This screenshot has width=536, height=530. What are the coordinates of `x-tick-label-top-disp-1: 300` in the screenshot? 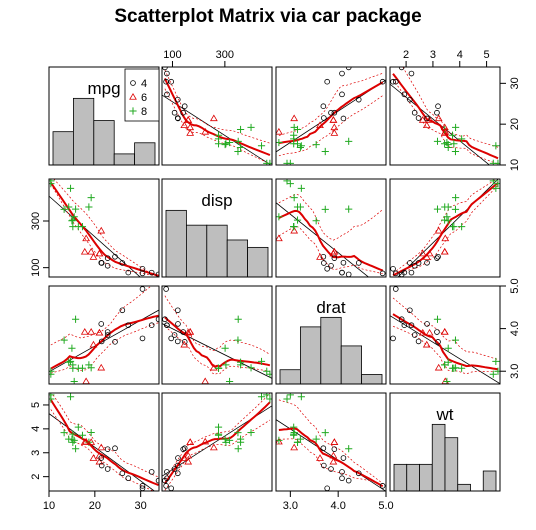 It's located at (225, 55).